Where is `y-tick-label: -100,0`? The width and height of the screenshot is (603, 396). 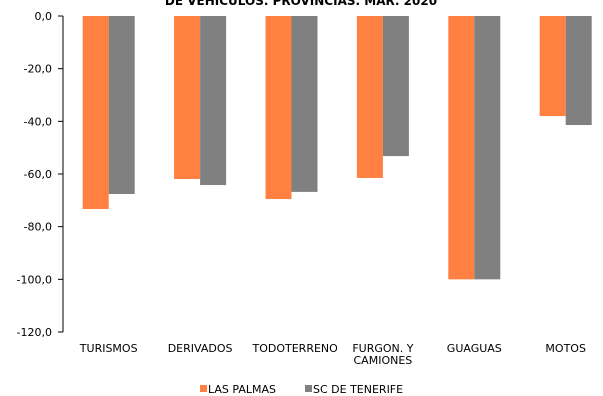
y-tick-label: -100,0 is located at coordinates (34, 279).